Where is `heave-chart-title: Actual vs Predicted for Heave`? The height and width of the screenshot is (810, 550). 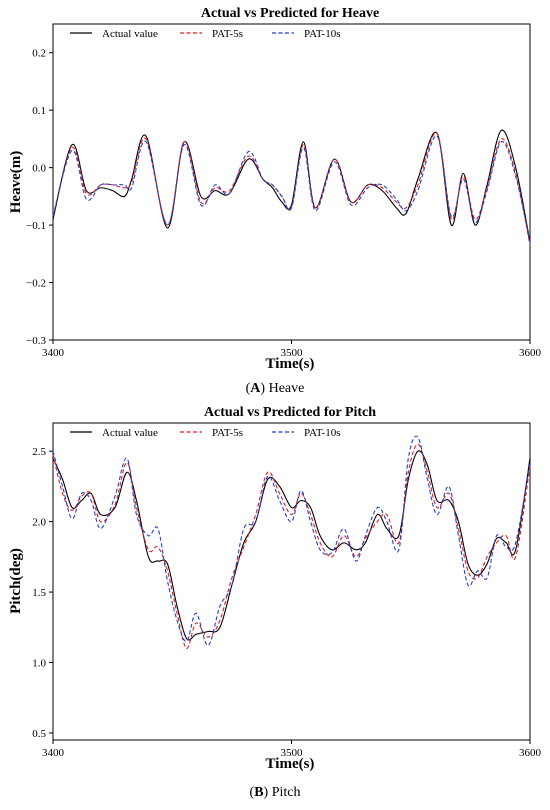 heave-chart-title: Actual vs Predicted for Heave is located at coordinates (290, 13).